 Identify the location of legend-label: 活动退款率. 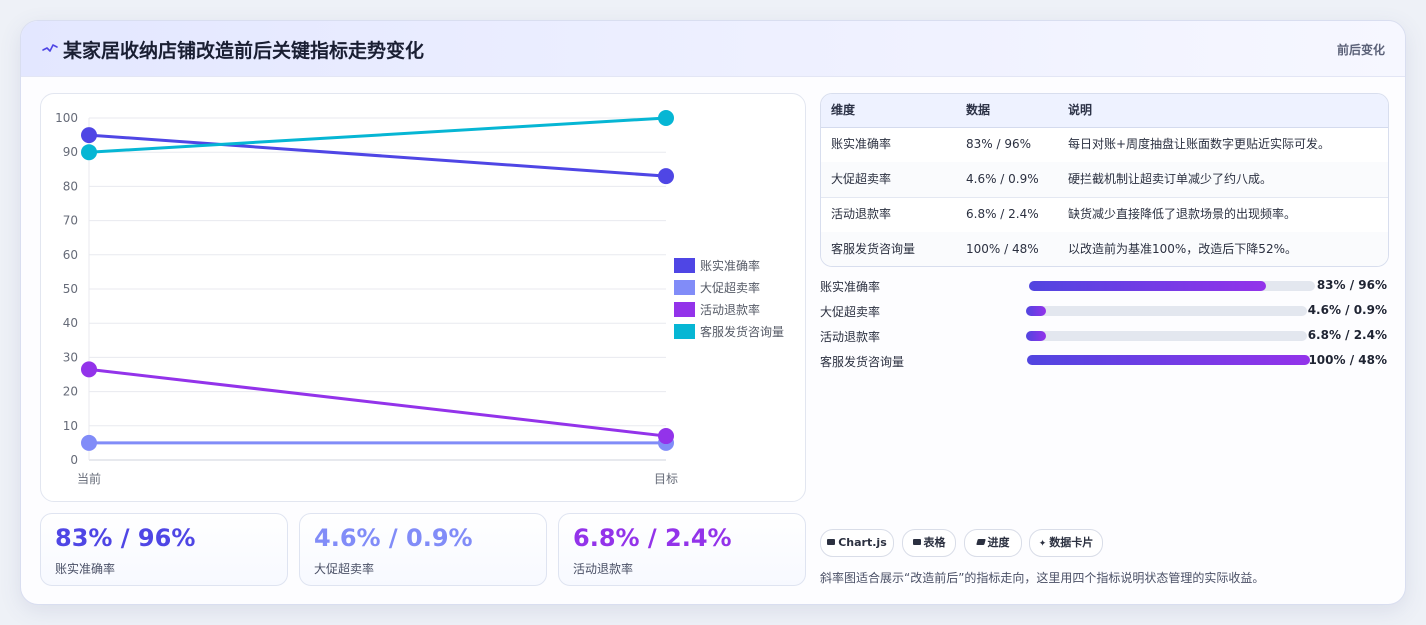
(730, 309).